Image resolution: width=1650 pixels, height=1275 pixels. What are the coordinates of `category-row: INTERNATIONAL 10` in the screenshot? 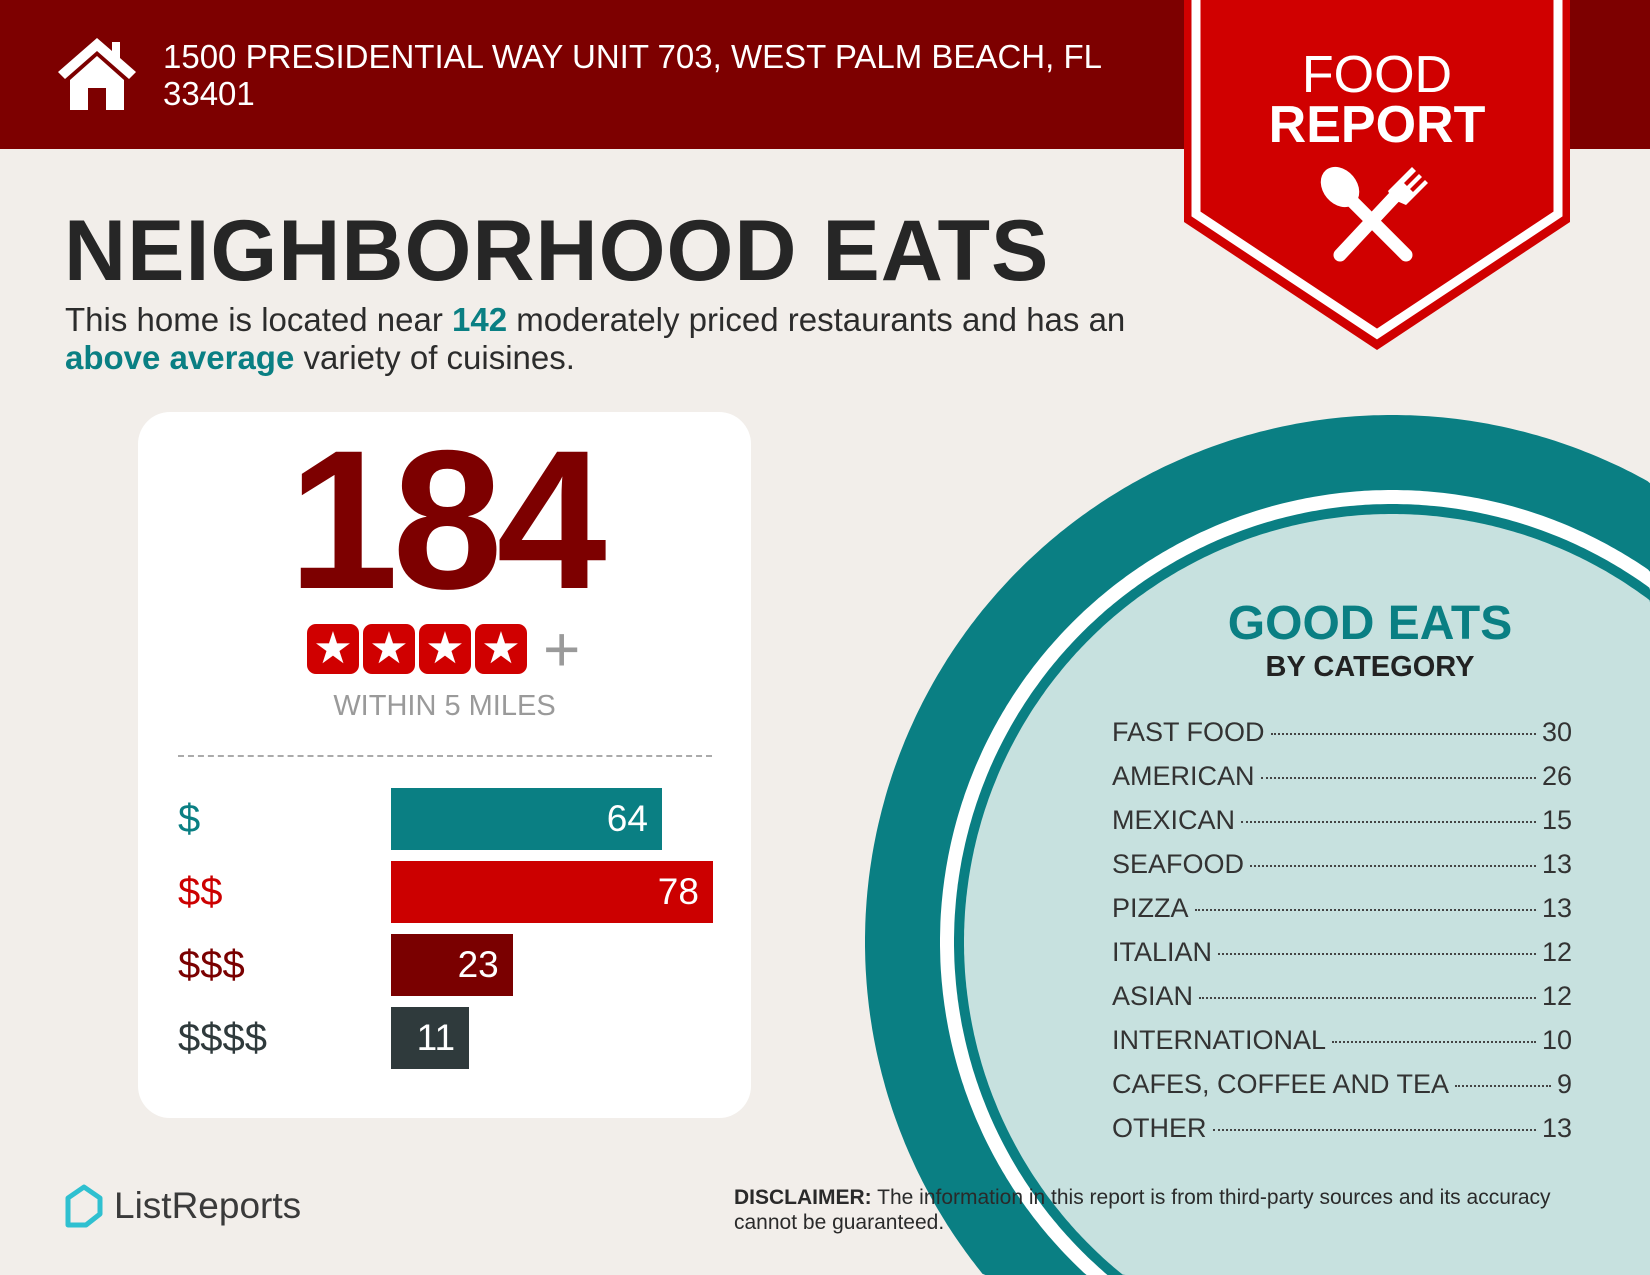 It's located at (1342, 1040).